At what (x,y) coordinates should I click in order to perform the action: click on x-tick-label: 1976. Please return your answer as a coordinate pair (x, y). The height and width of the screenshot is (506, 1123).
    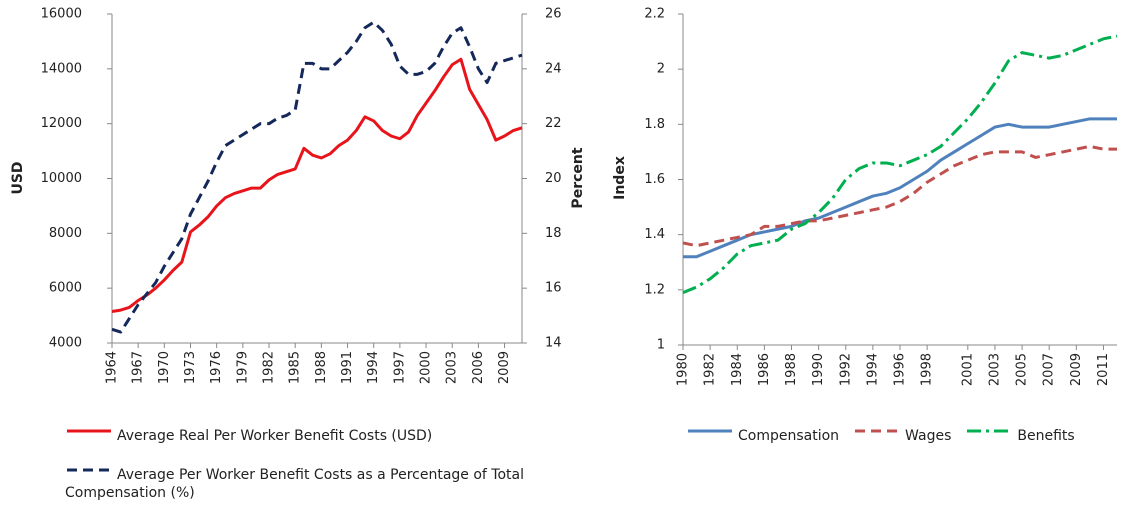
    Looking at the image, I should click on (216, 367).